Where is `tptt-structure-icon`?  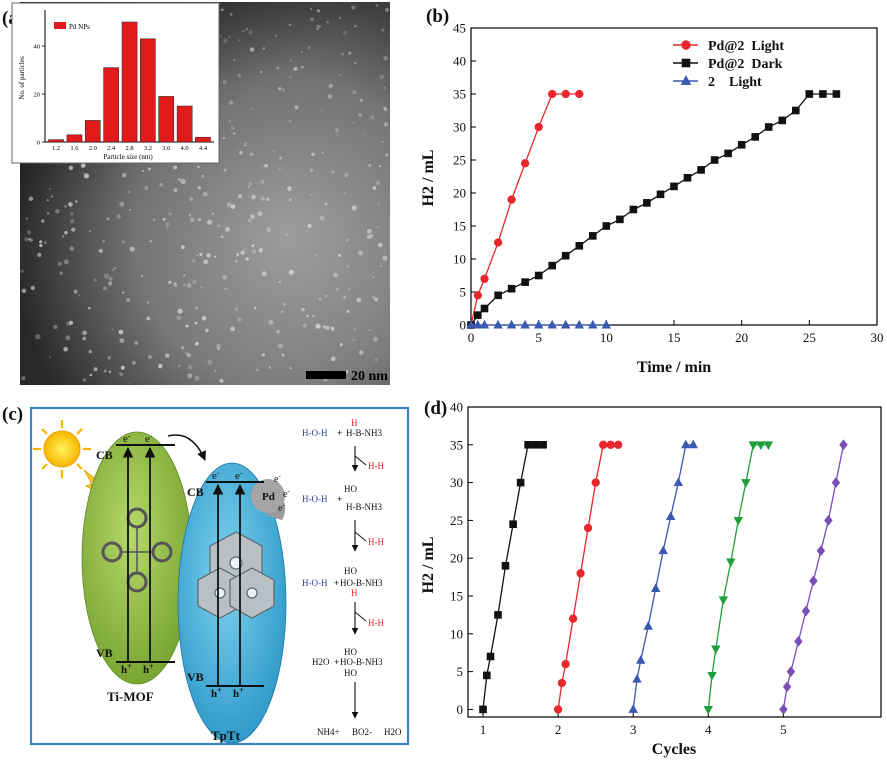
tptt-structure-icon is located at coordinates (236, 575).